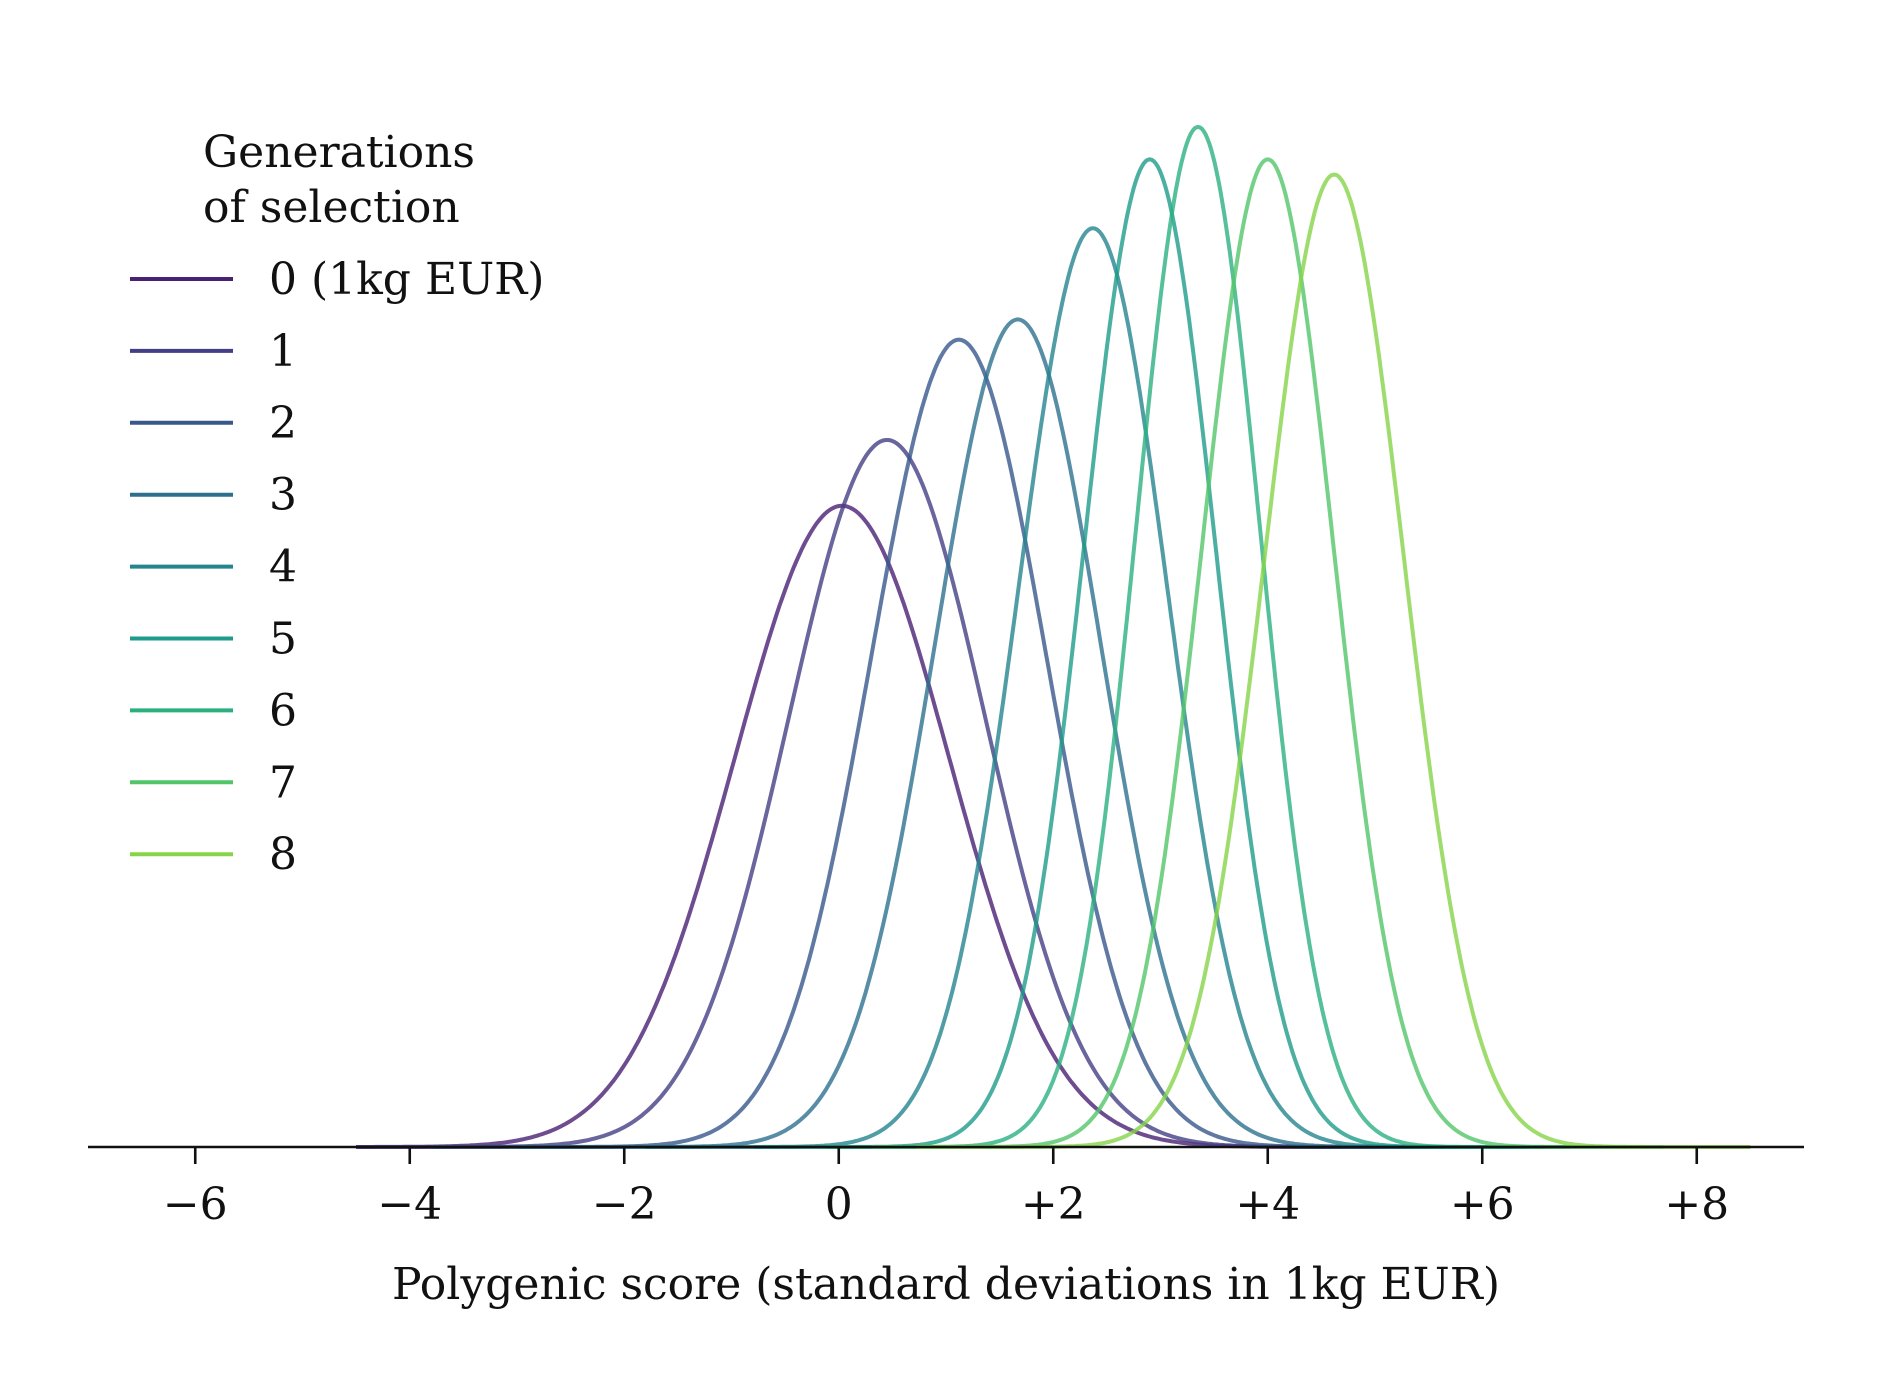  Describe the element at coordinates (283, 351) in the screenshot. I see `legend-label-1: 1` at that location.